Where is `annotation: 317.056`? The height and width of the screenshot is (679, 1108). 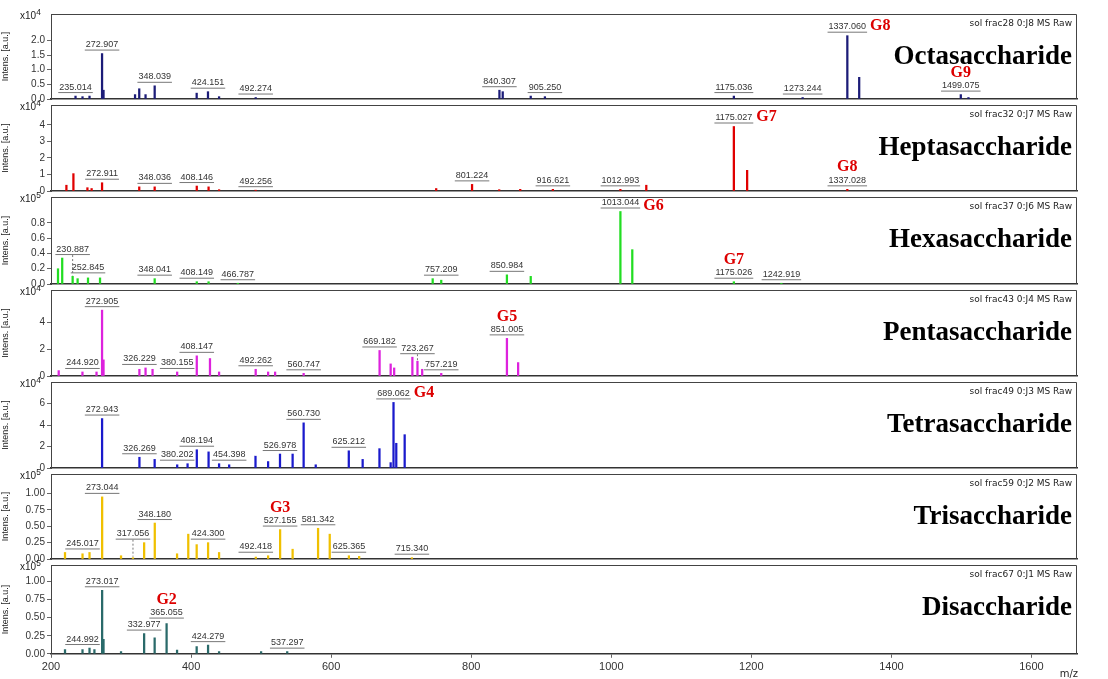 annotation: 317.056 is located at coordinates (133, 533).